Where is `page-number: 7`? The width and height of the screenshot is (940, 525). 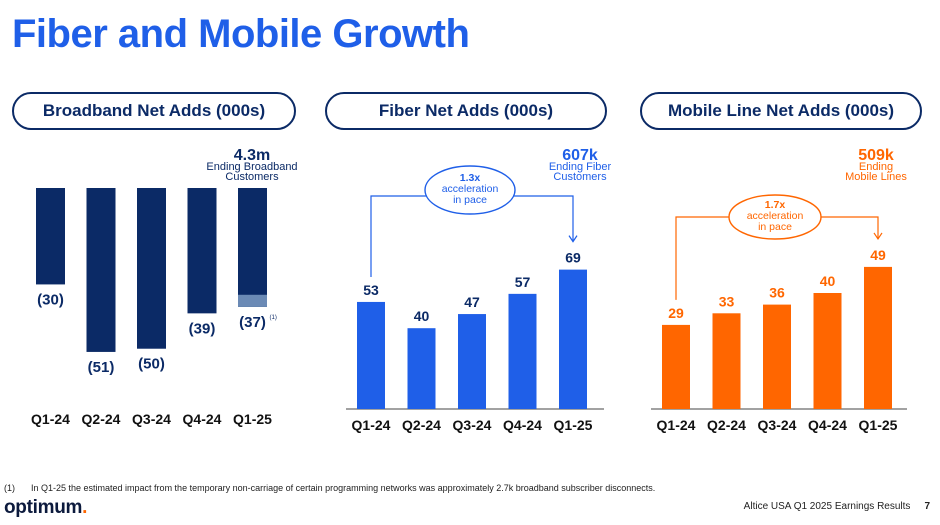
page-number: 7 is located at coordinates (927, 506).